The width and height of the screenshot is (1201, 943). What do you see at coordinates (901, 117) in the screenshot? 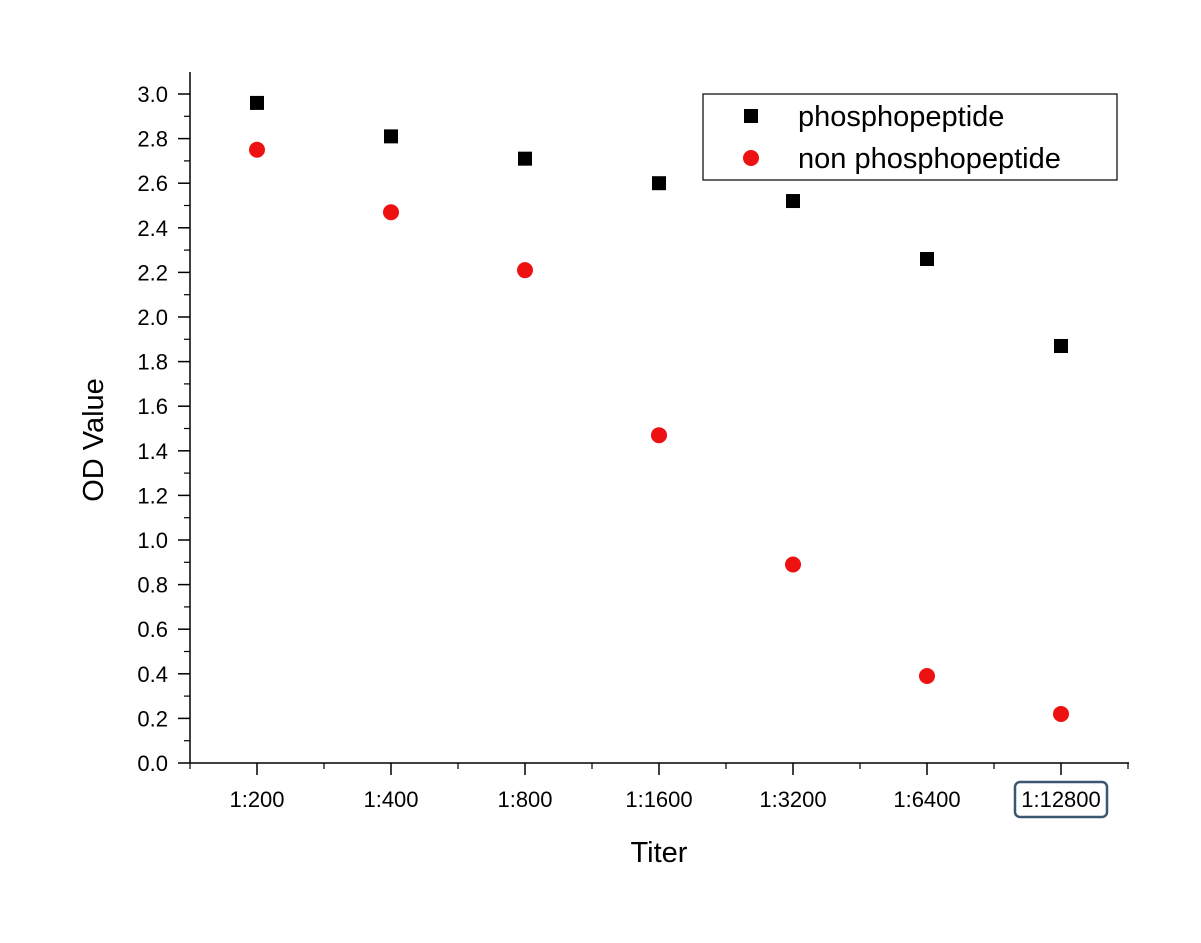
I see `legend-label-phosphopeptide: phosphopeptide` at bounding box center [901, 117].